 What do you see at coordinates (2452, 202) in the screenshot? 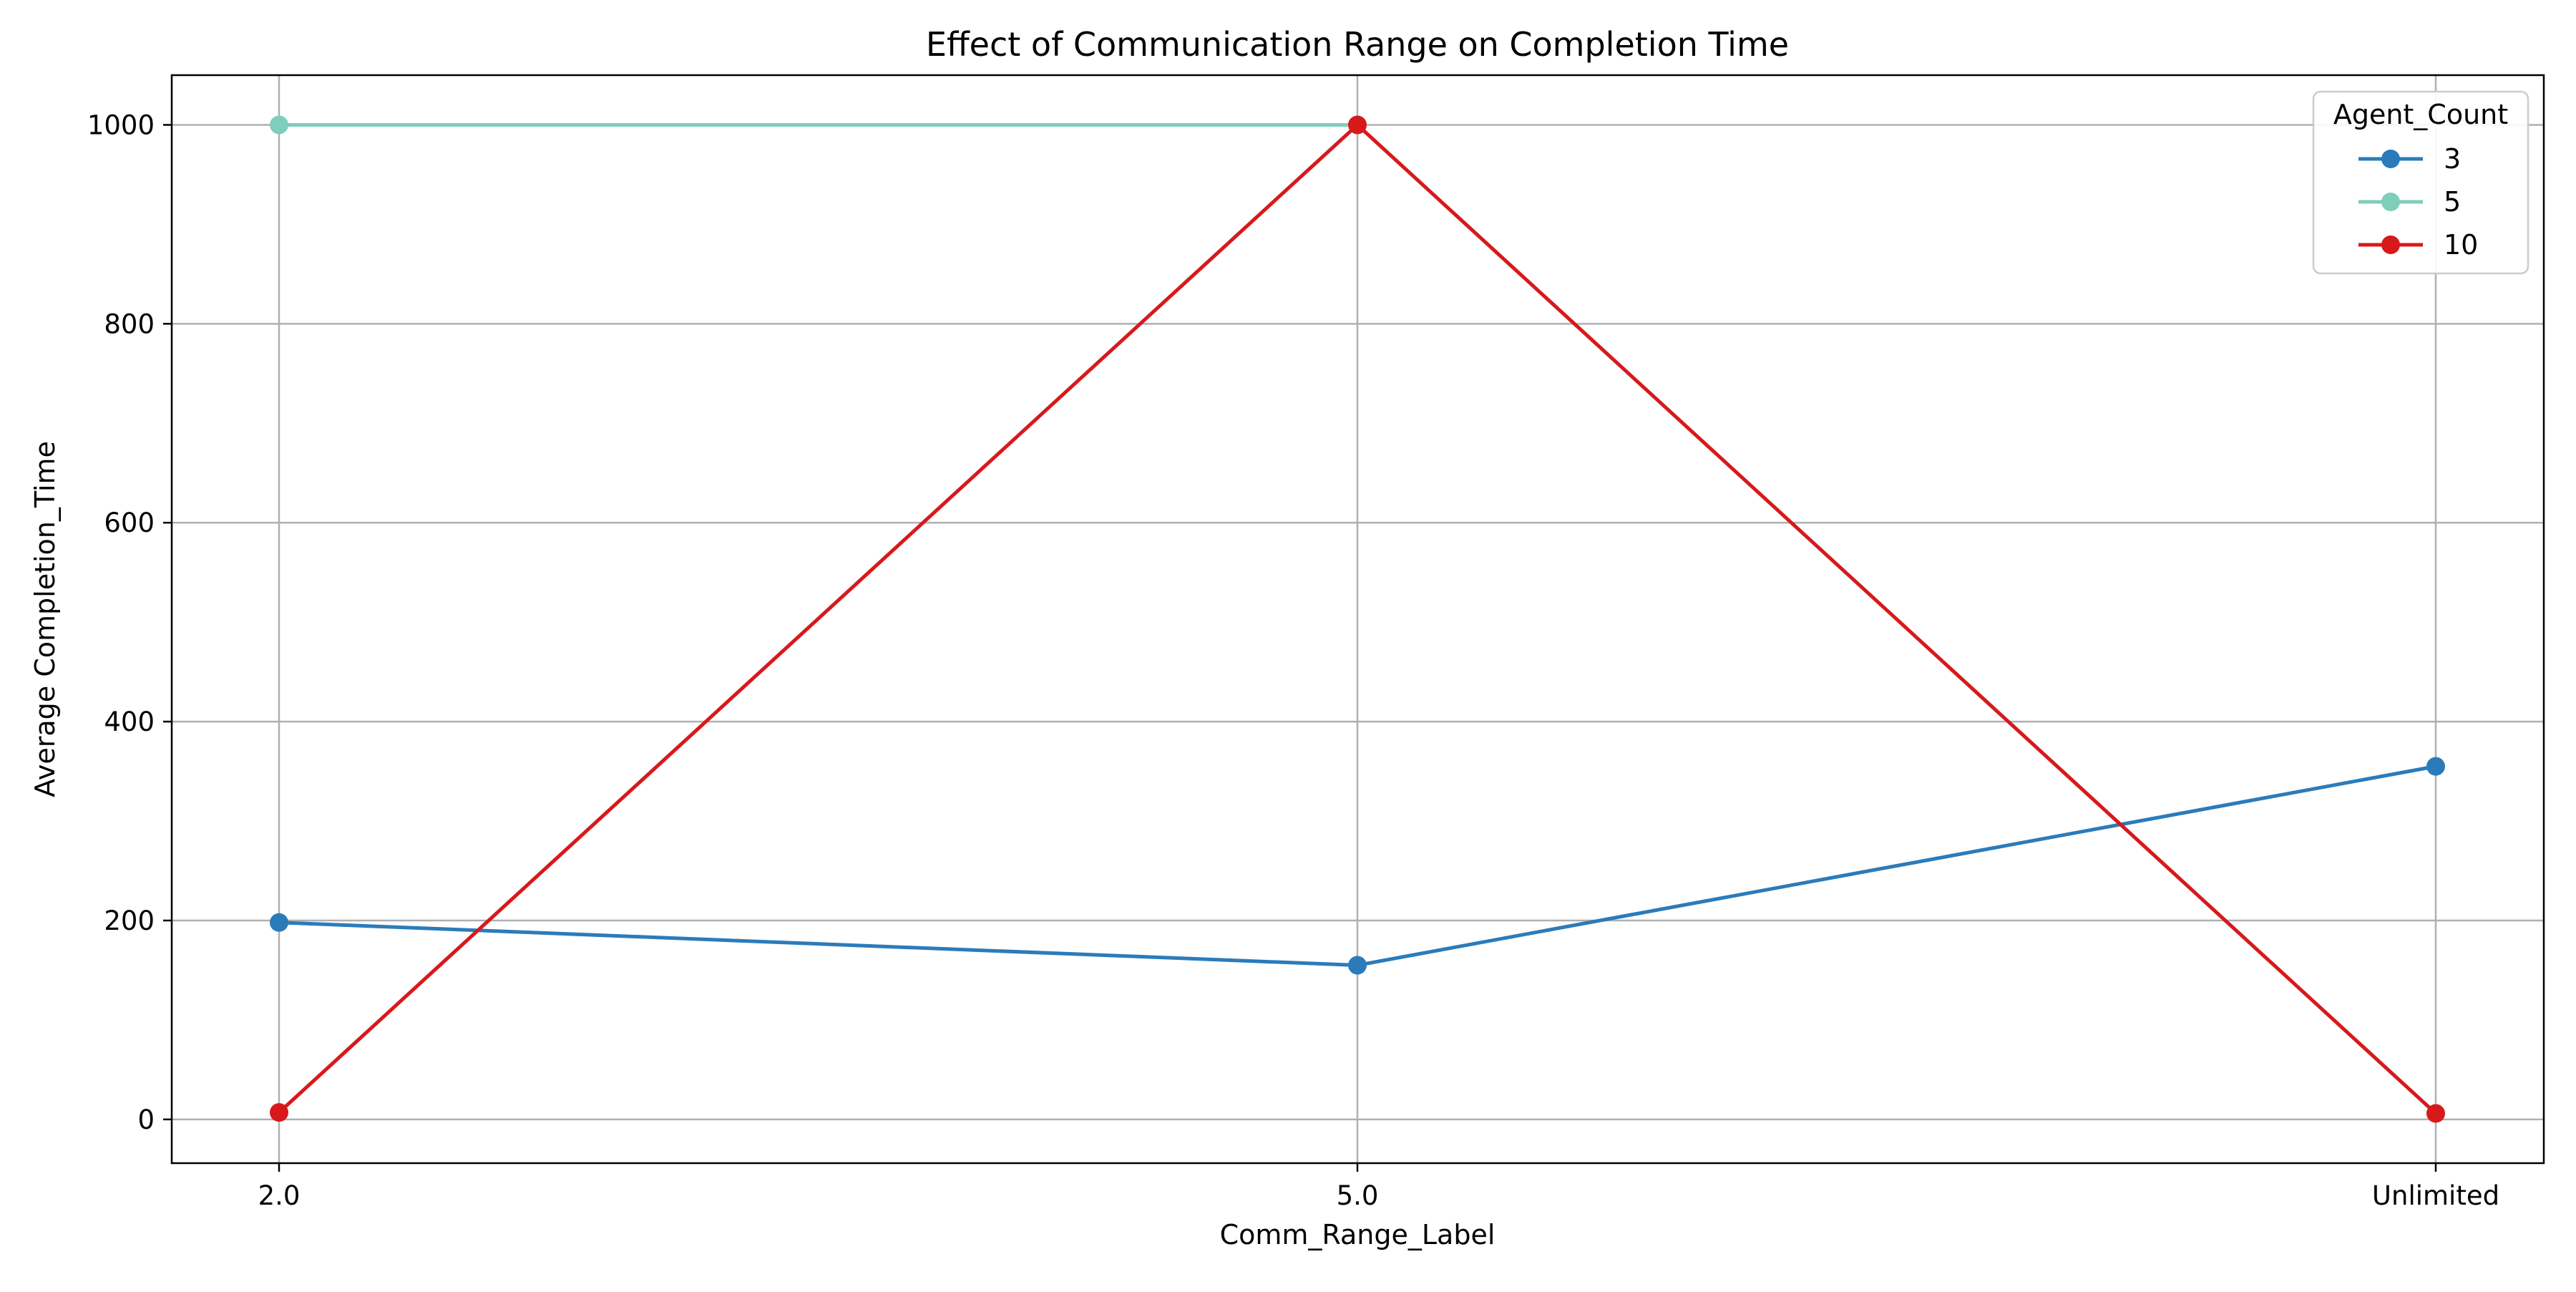
I see `legend-label: 5` at bounding box center [2452, 202].